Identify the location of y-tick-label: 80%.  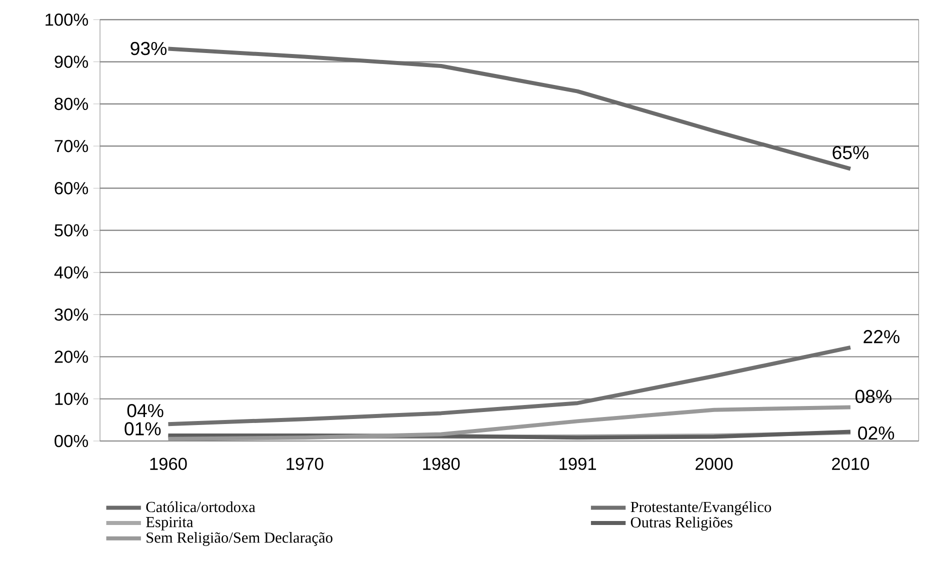
(71, 104).